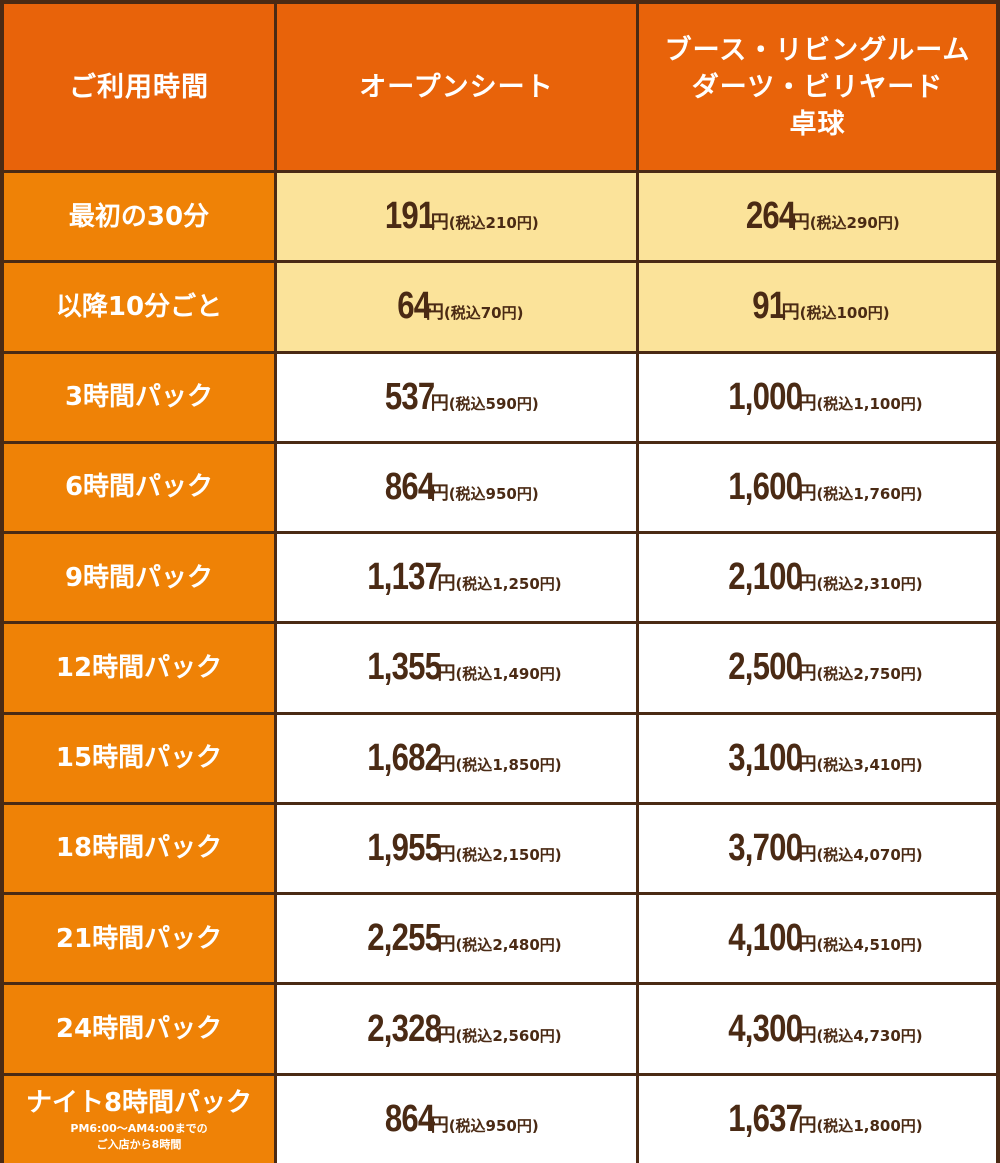 The image size is (1000, 1163). I want to click on price-text: 2,500円(税込2,750円), so click(817, 667).